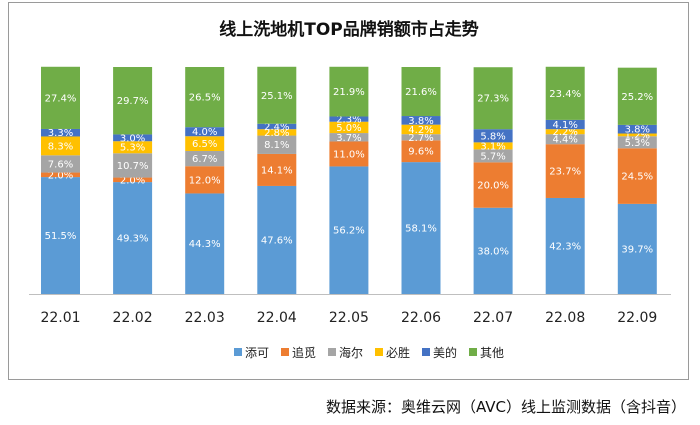 This screenshot has height=425, width=700. I want to click on chart-title: 线上洗地机TOP品牌销额市占走势, so click(349, 29).